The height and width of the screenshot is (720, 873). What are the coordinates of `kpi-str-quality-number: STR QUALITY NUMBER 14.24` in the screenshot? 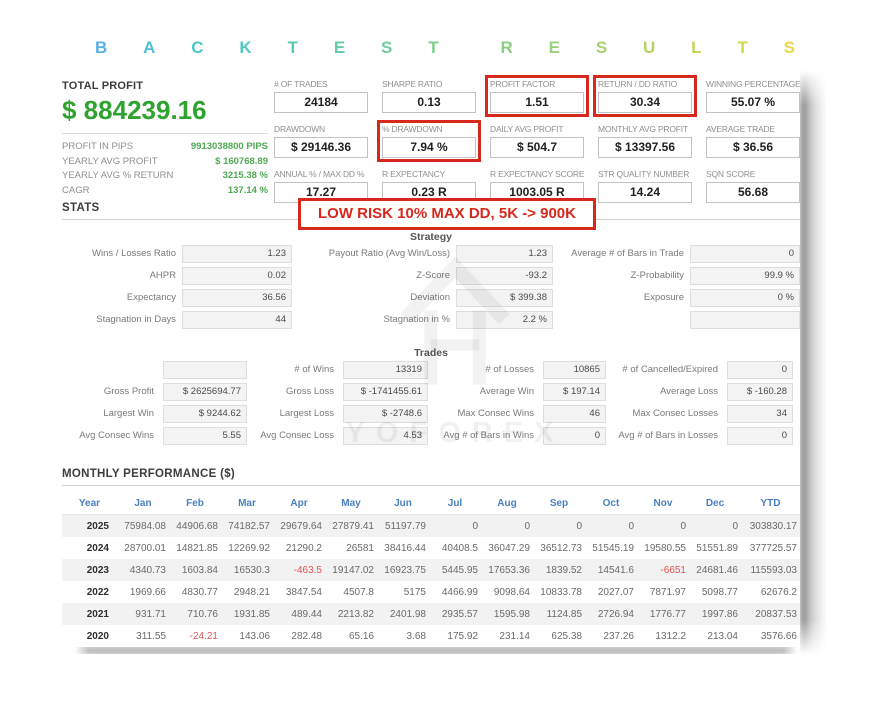 It's located at (645, 186).